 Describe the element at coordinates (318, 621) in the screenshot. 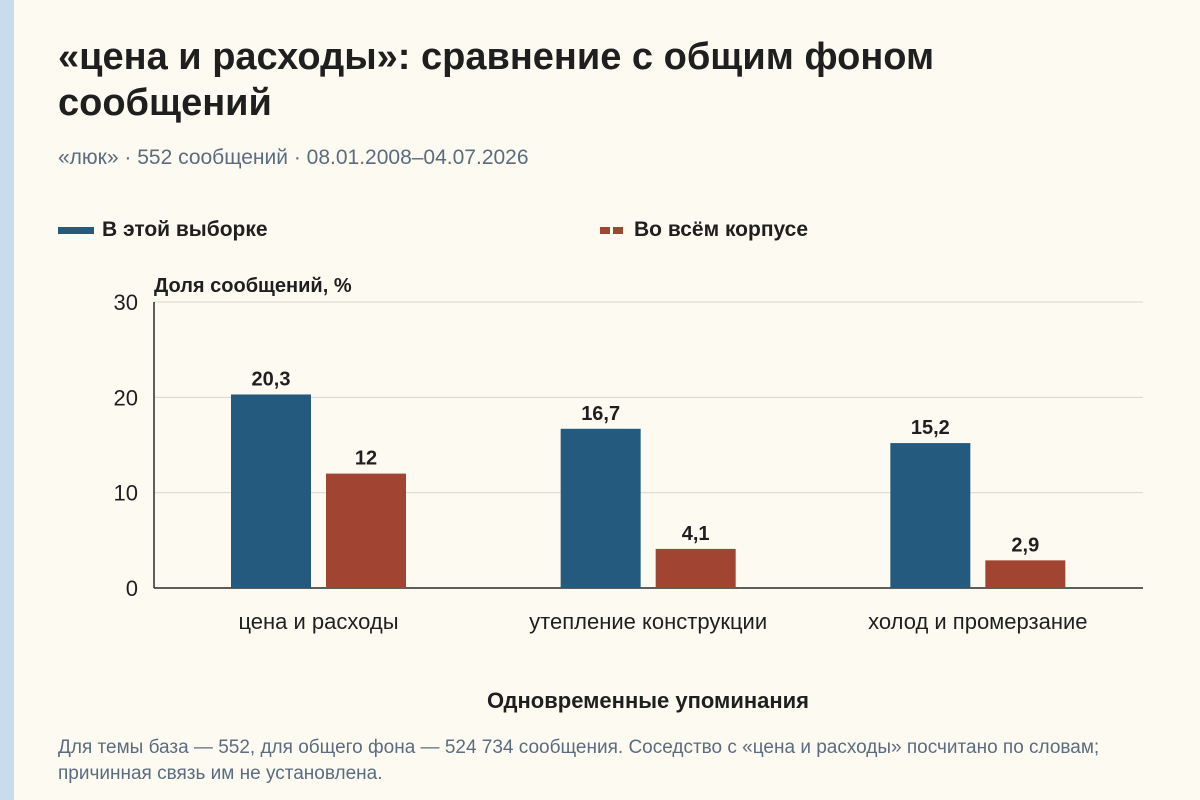

I see `x-category-label: цена и расходы` at that location.